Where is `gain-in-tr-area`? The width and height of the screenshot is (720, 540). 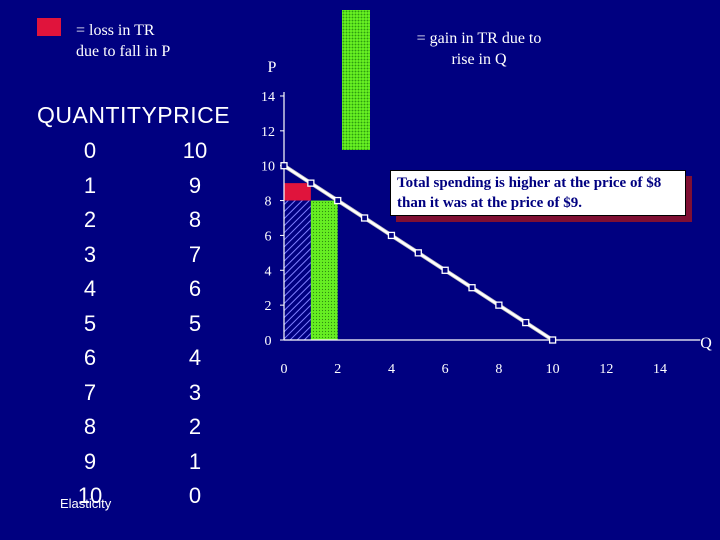 gain-in-tr-area is located at coordinates (324, 270).